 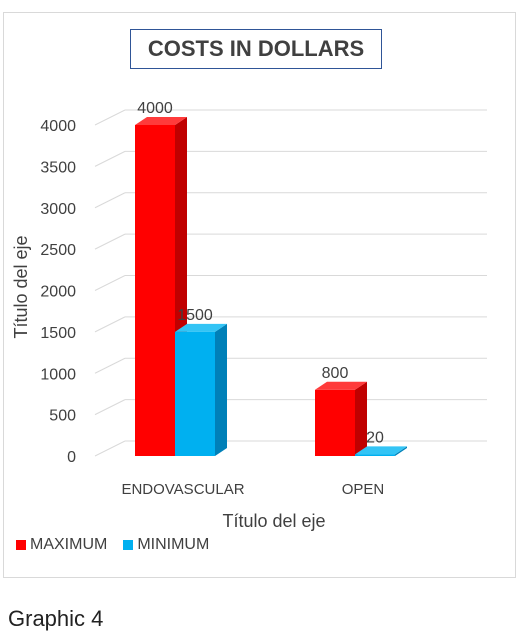 What do you see at coordinates (58, 374) in the screenshot?
I see `y-tick-label: 1000` at bounding box center [58, 374].